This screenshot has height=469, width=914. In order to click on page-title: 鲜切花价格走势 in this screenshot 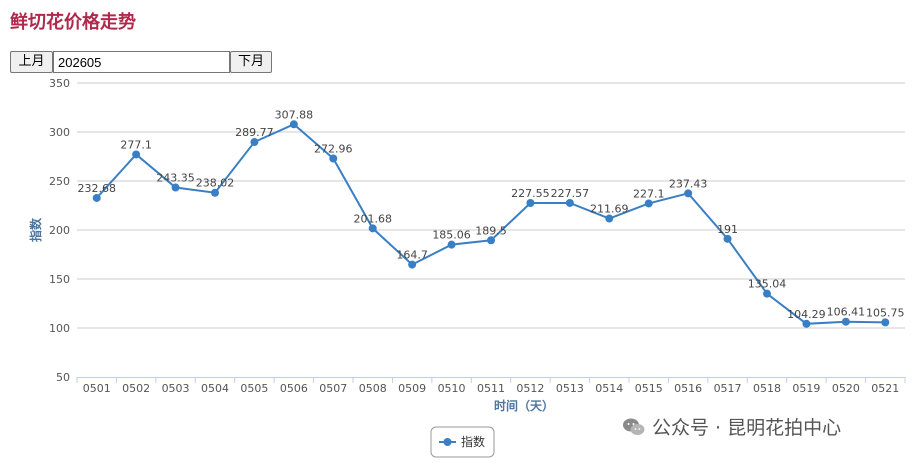, I will do `click(73, 22)`.